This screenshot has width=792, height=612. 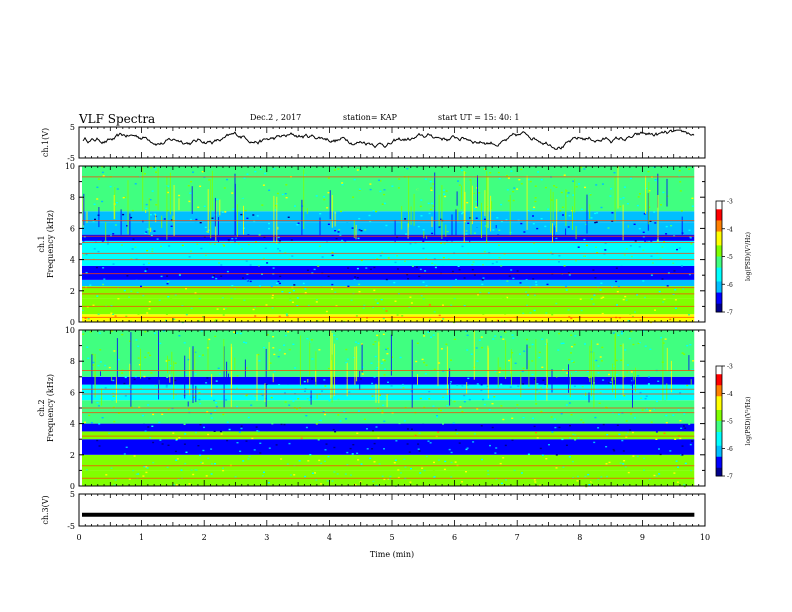 What do you see at coordinates (71, 526) in the screenshot?
I see `y-tick-label: -5` at bounding box center [71, 526].